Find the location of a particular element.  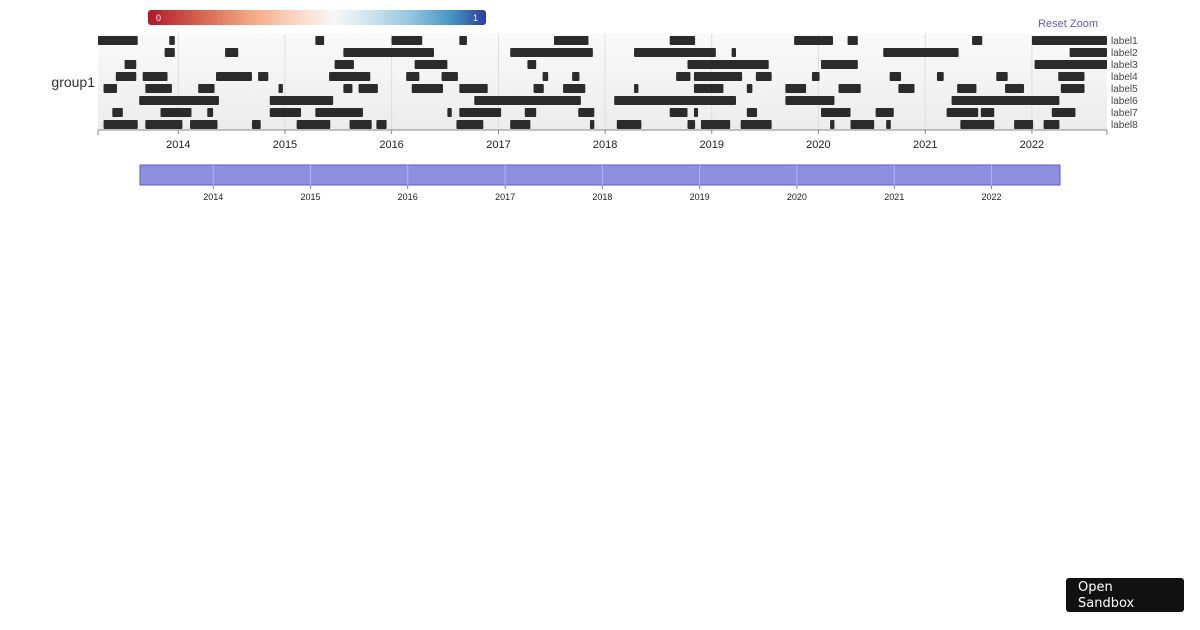

brush-tick-label: 2022 is located at coordinates (992, 197).